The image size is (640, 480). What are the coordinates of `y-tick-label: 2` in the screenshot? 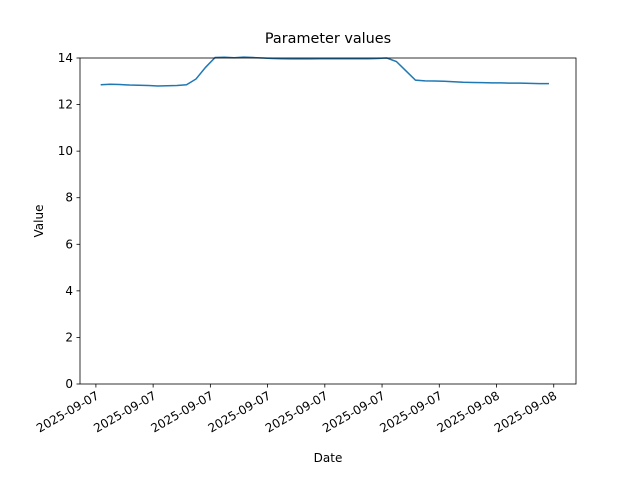 It's located at (69, 337).